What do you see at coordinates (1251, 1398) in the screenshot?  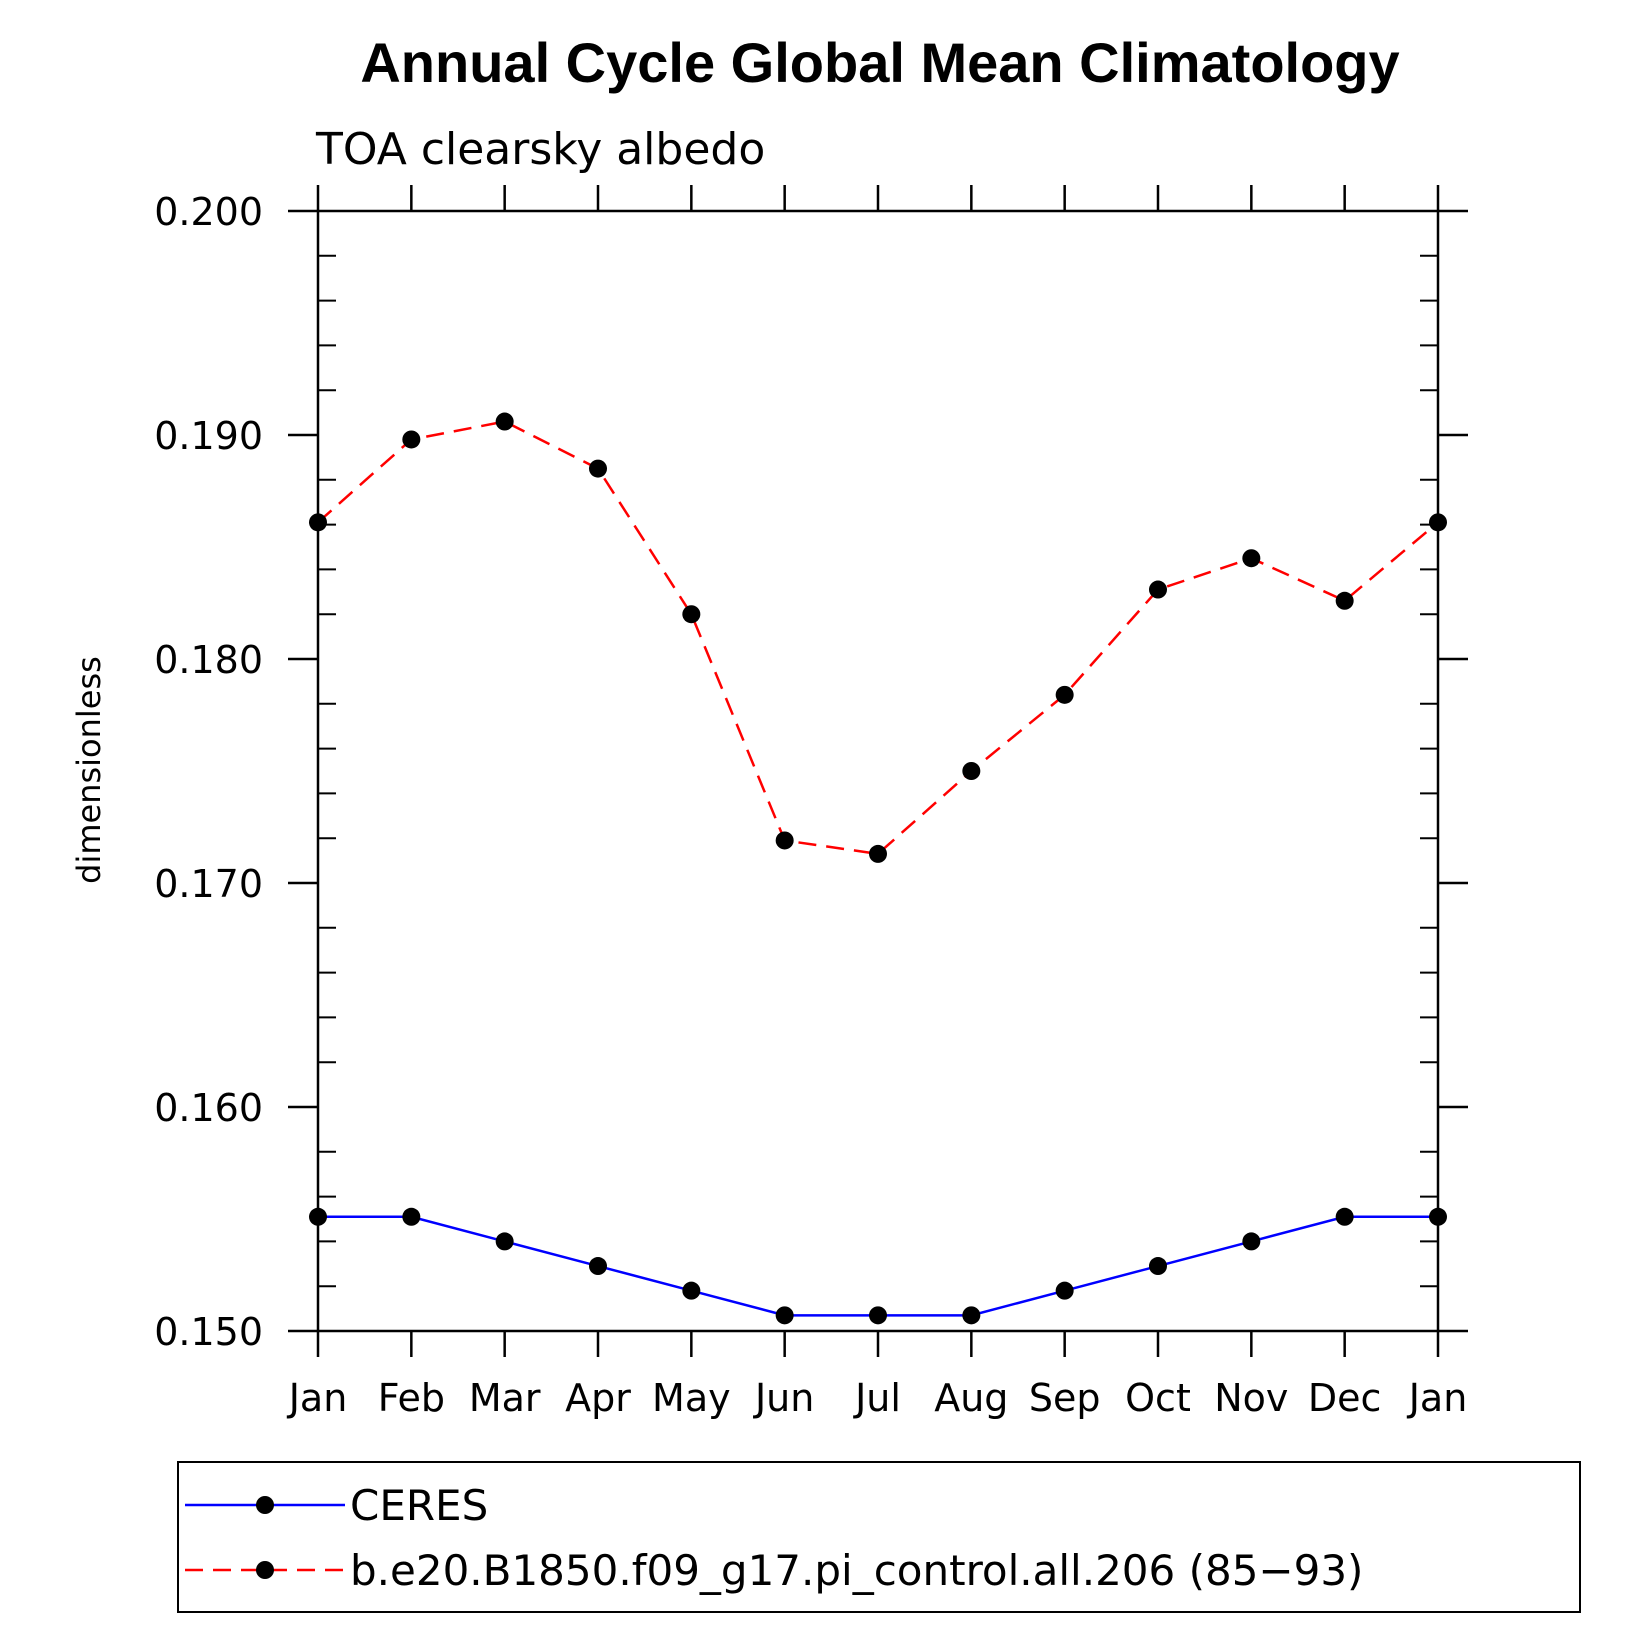 I see `x-tick-label: Nov` at bounding box center [1251, 1398].